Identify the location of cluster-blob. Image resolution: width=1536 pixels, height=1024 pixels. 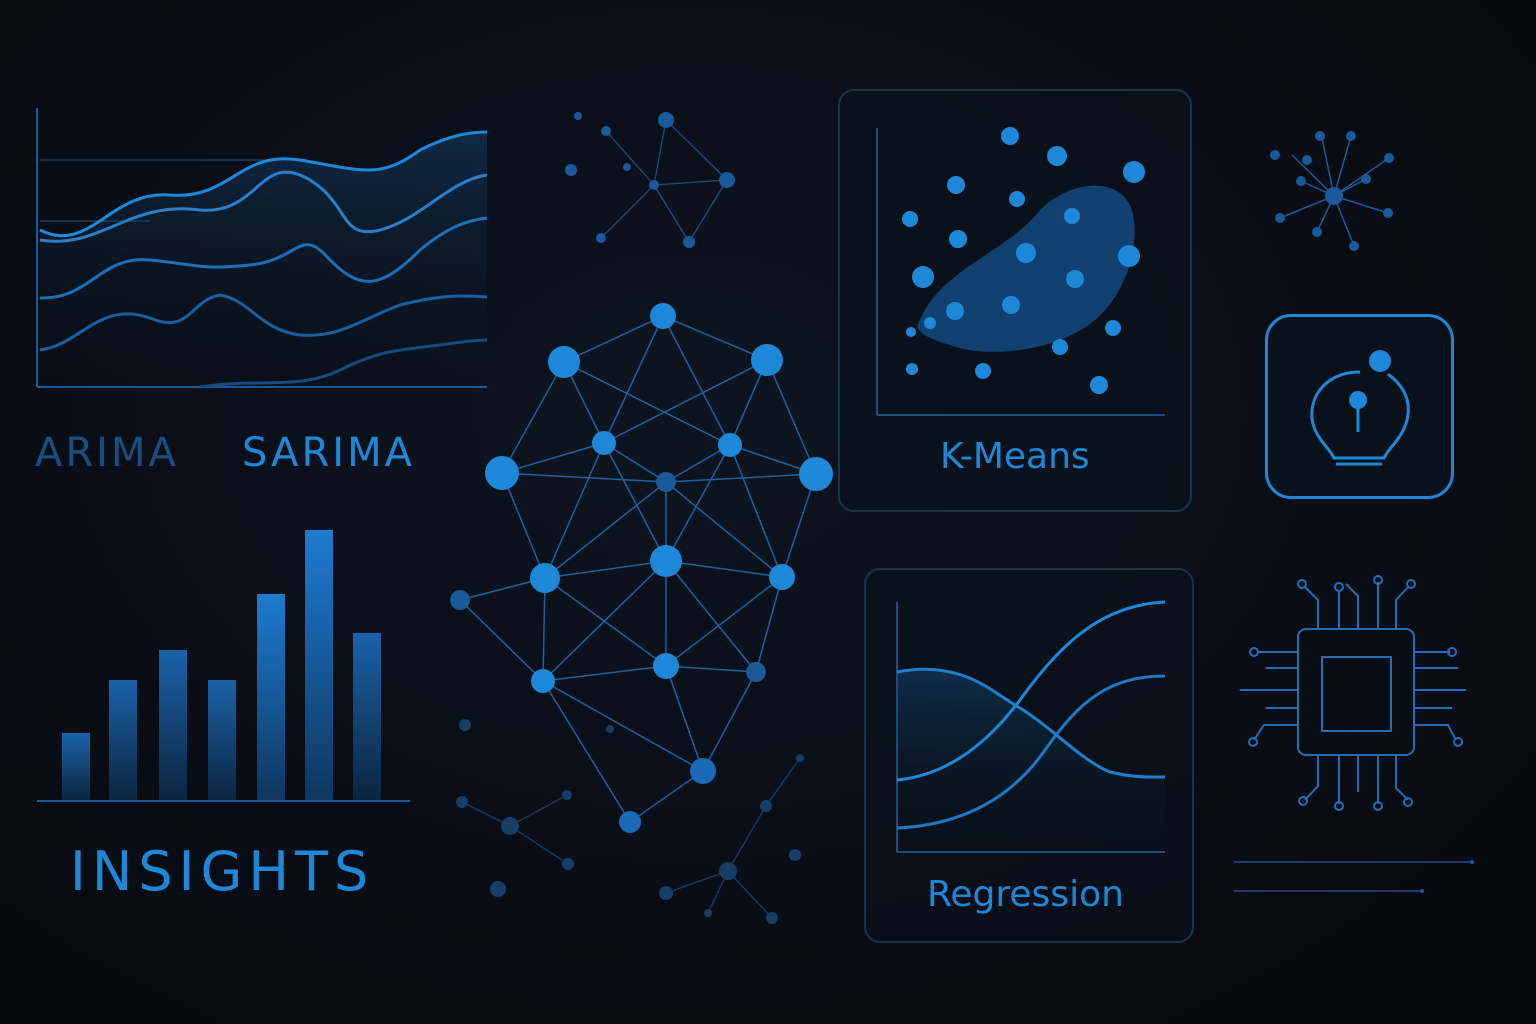
(1026, 268).